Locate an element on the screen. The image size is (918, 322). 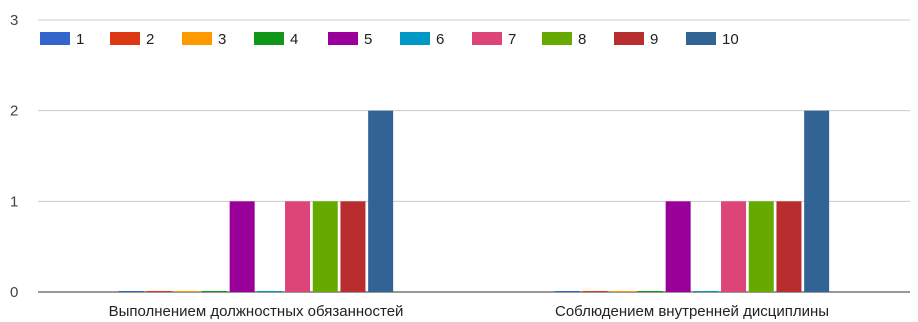
x-category-label: Соблюдением внутренней дисциплины is located at coordinates (692, 311).